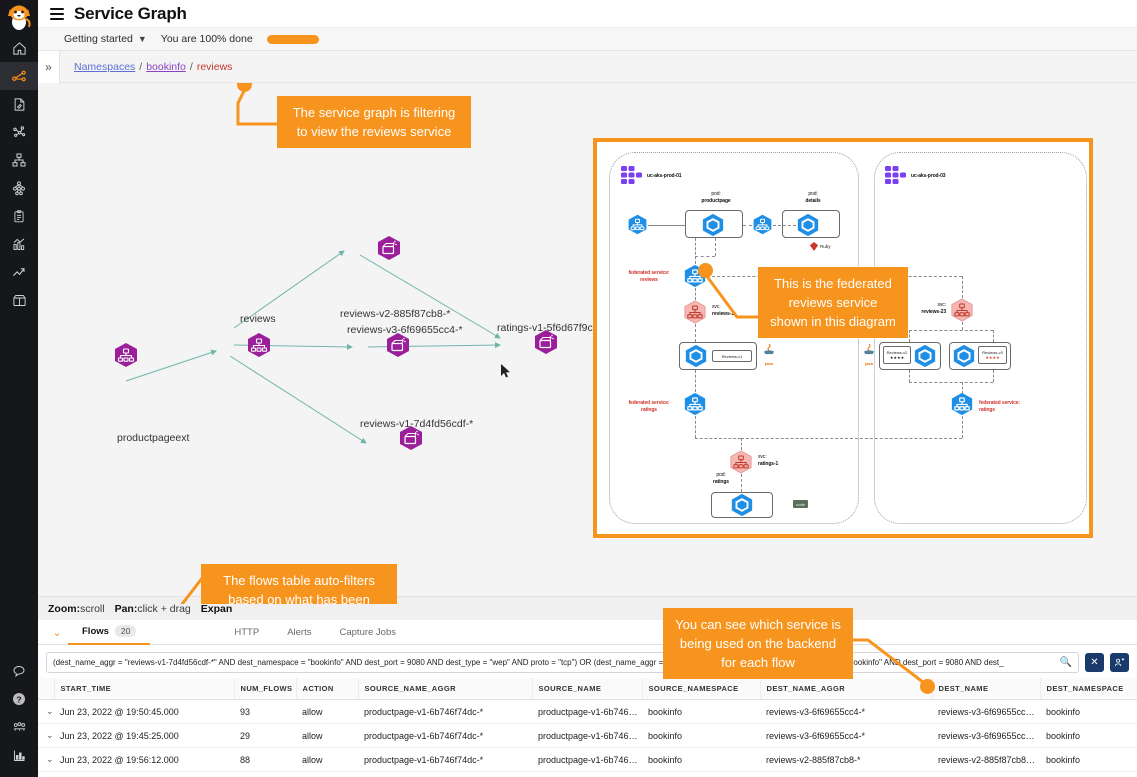 This screenshot has width=1137, height=777. I want to click on pod-ratings-cube-icon, so click(742, 506).